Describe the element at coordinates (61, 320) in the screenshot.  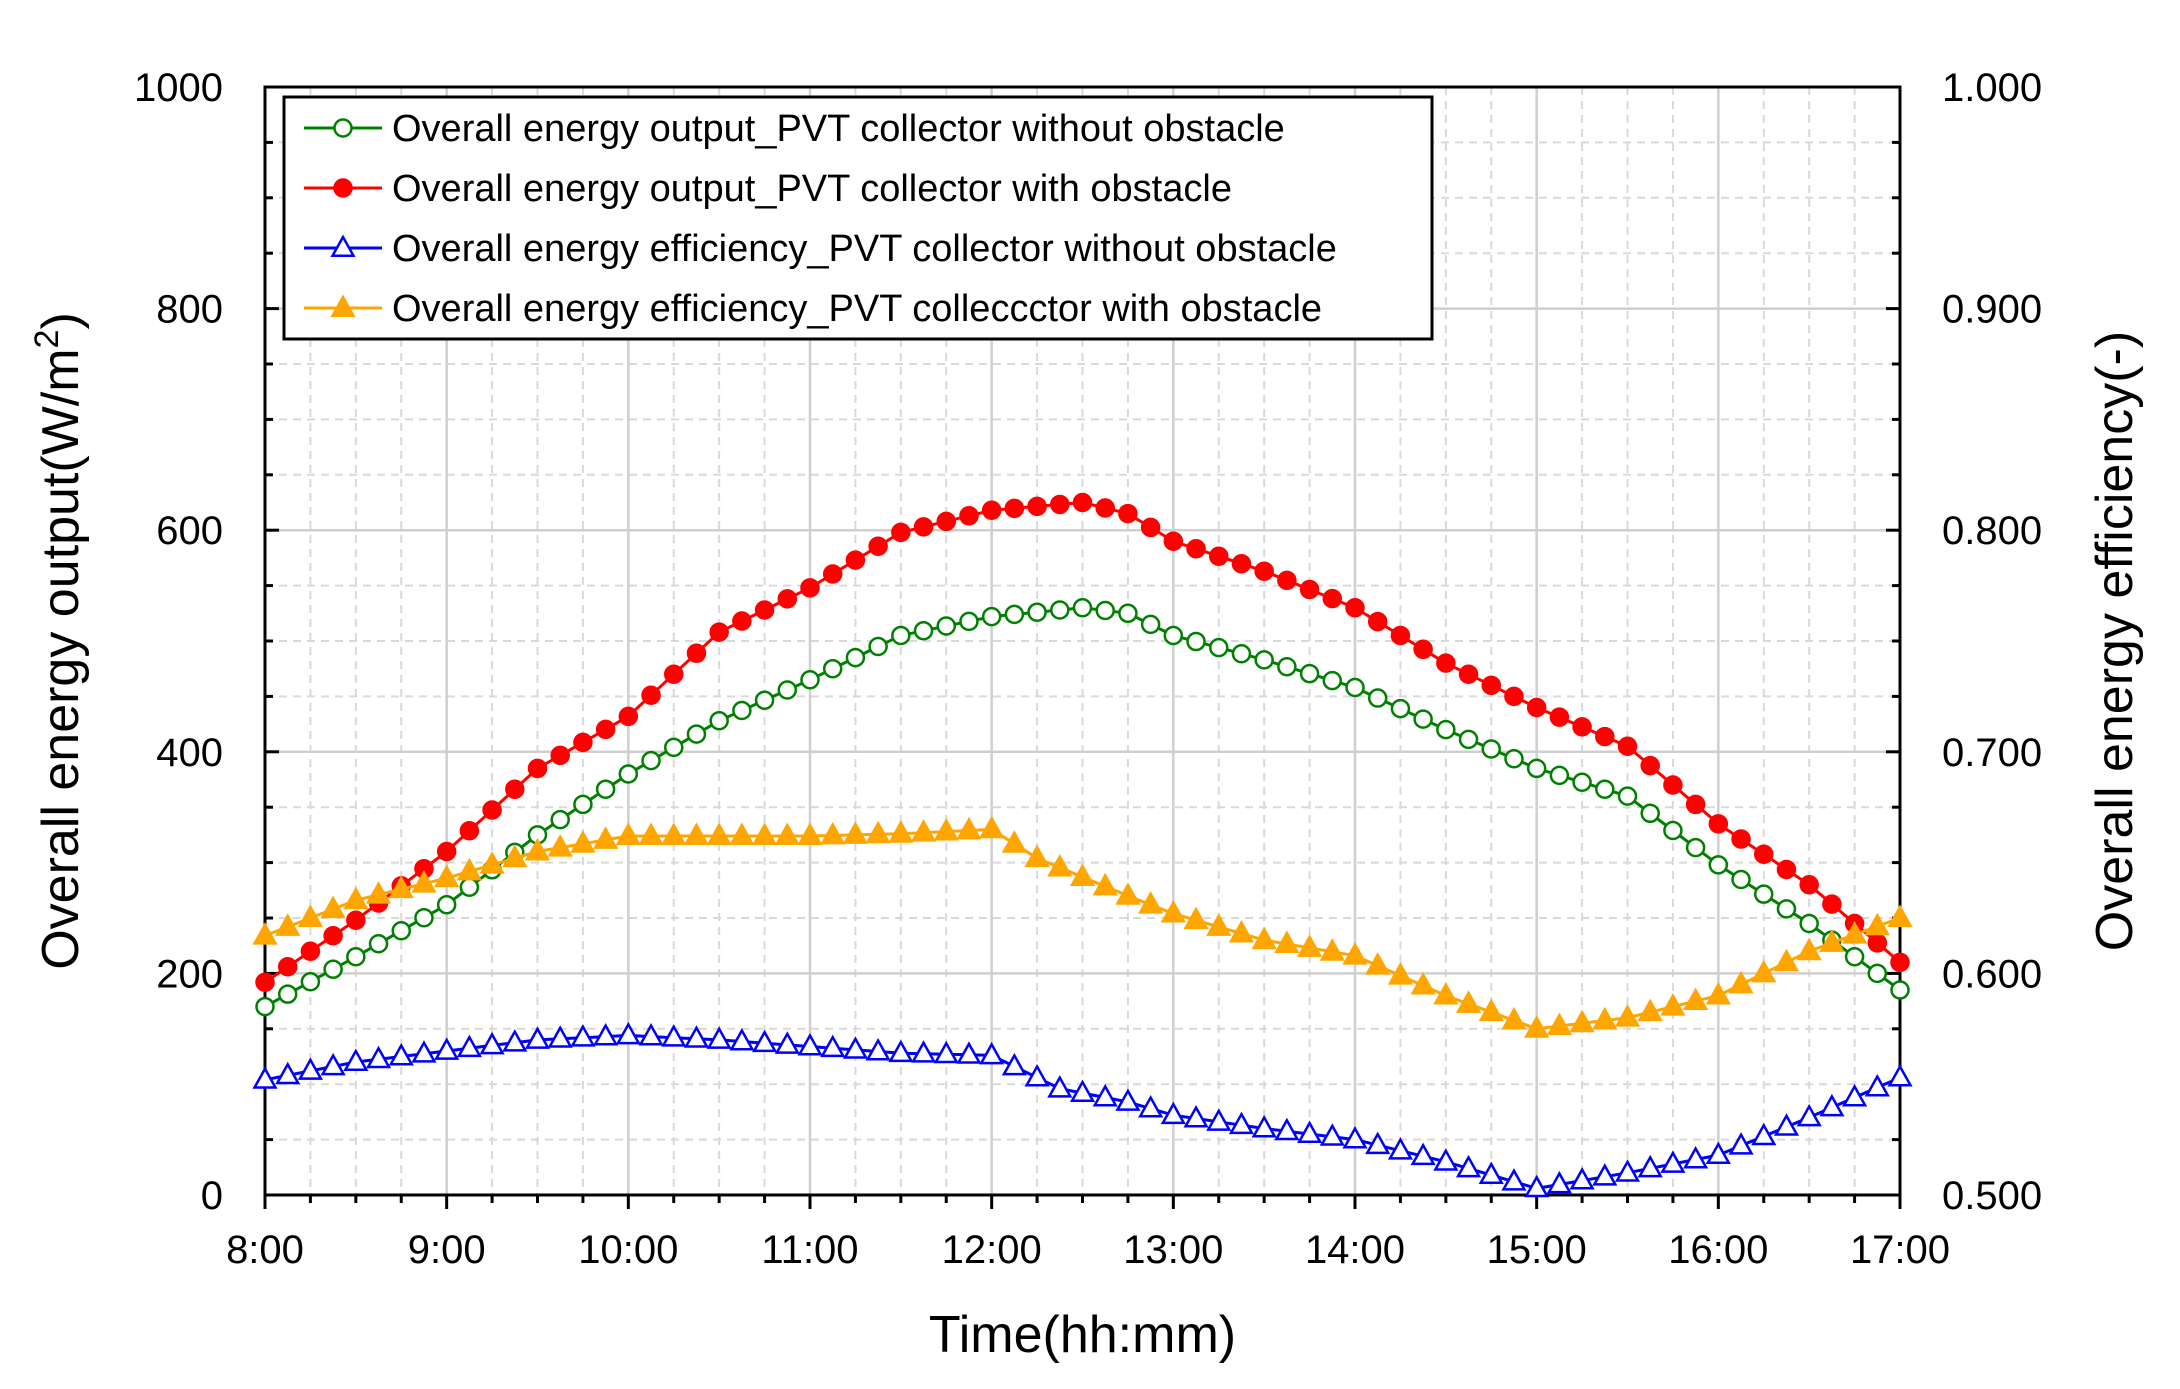
I see `y-left-axis-title-close: )` at that location.